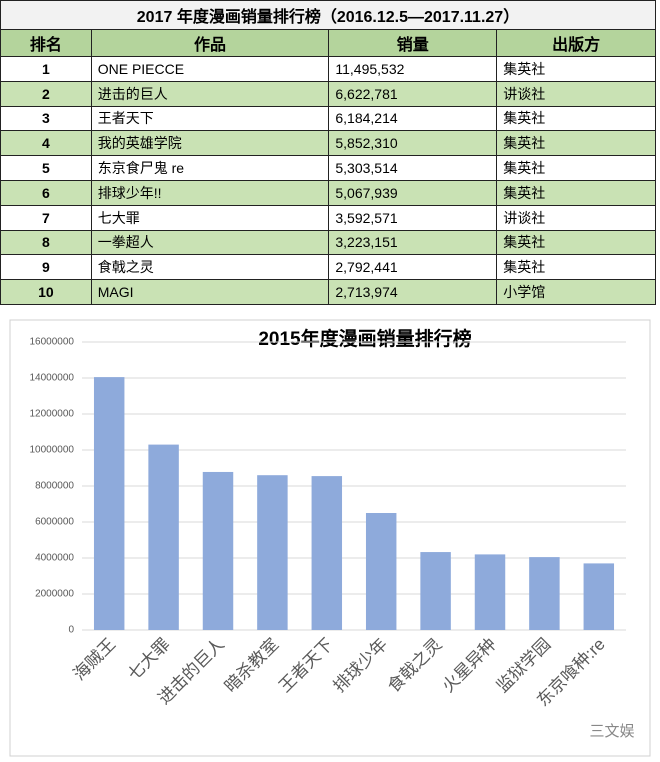  I want to click on table-cell: 5,067,939, so click(413, 192).